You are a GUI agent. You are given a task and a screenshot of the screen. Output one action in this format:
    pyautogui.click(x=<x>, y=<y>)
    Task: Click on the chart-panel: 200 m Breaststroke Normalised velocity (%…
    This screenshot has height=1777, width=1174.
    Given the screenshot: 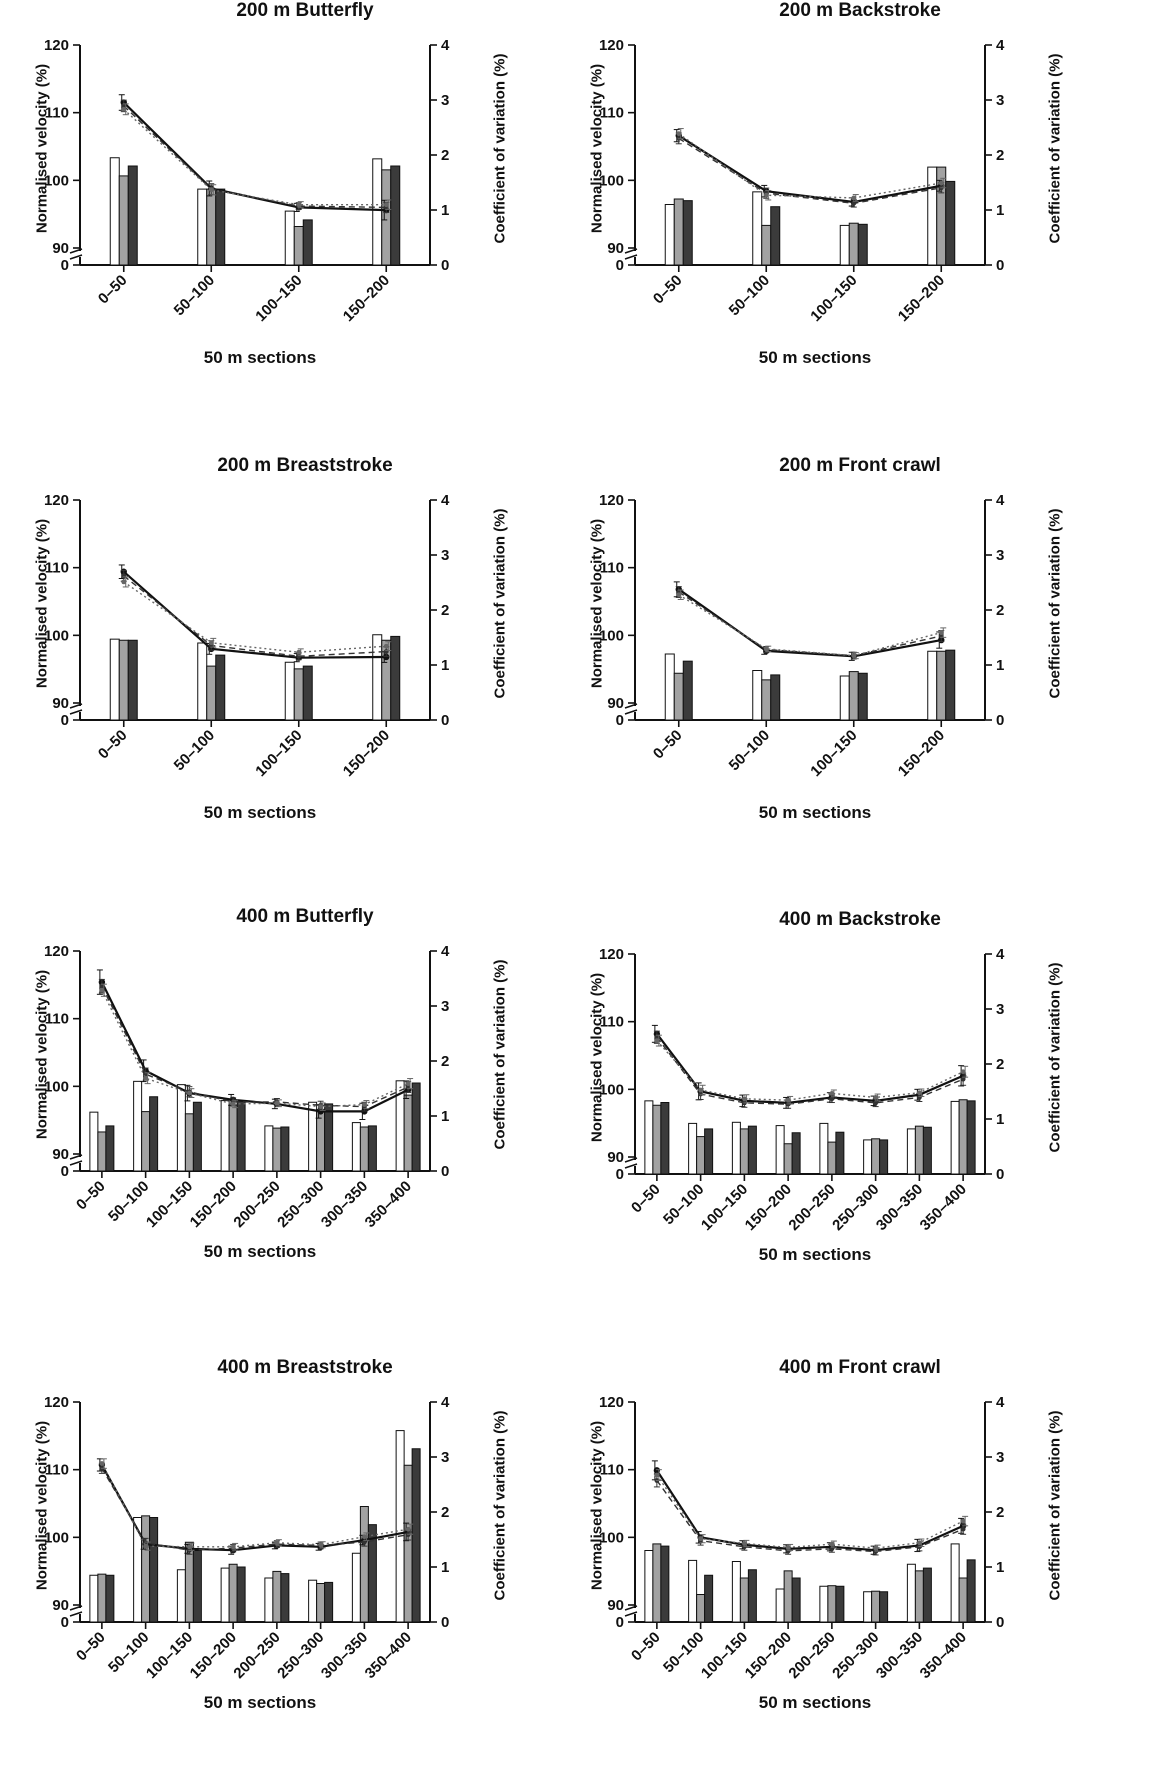 What is the action you would take?
    pyautogui.click(x=305, y=665)
    